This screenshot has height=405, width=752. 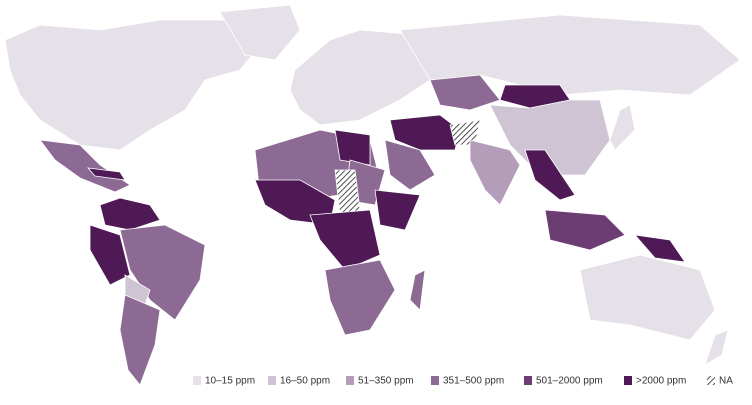 What do you see at coordinates (495, 172) in the screenshot?
I see `india` at bounding box center [495, 172].